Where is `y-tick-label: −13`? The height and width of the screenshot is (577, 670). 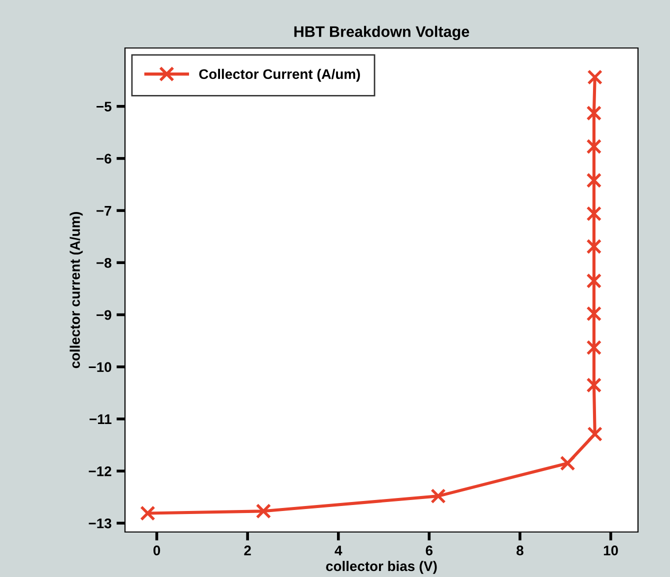 y-tick-label: −13 is located at coordinates (100, 523).